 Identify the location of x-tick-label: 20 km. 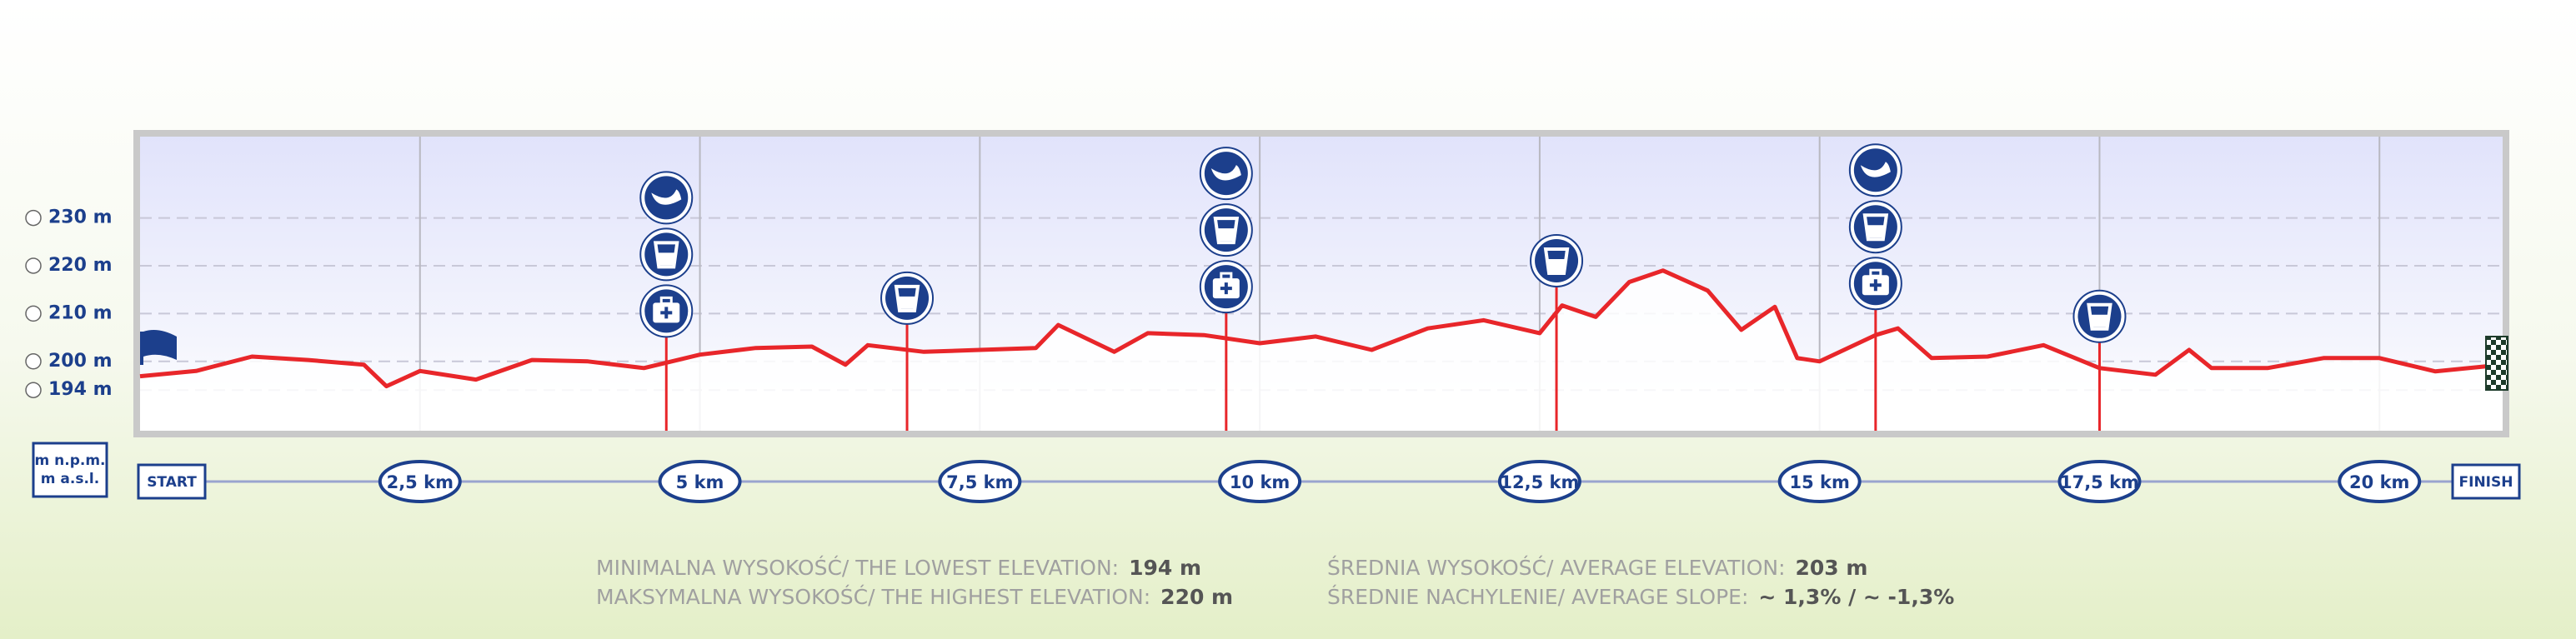
(2379, 482).